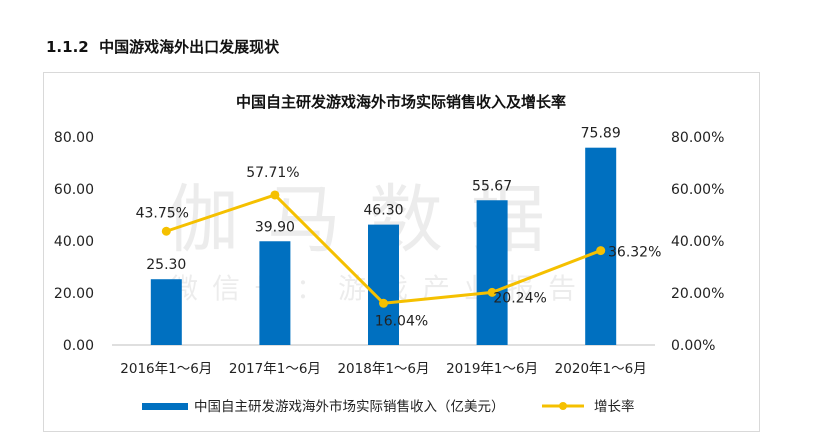 The image size is (814, 439). I want to click on y-left-tick: 20.00, so click(74, 294).